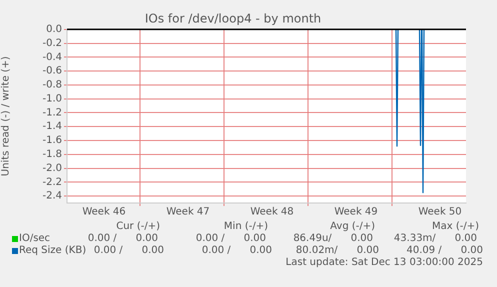 The image size is (497, 287). Describe the element at coordinates (333, 238) in the screenshot. I see `text: 86.49u/ 0.00` at that location.